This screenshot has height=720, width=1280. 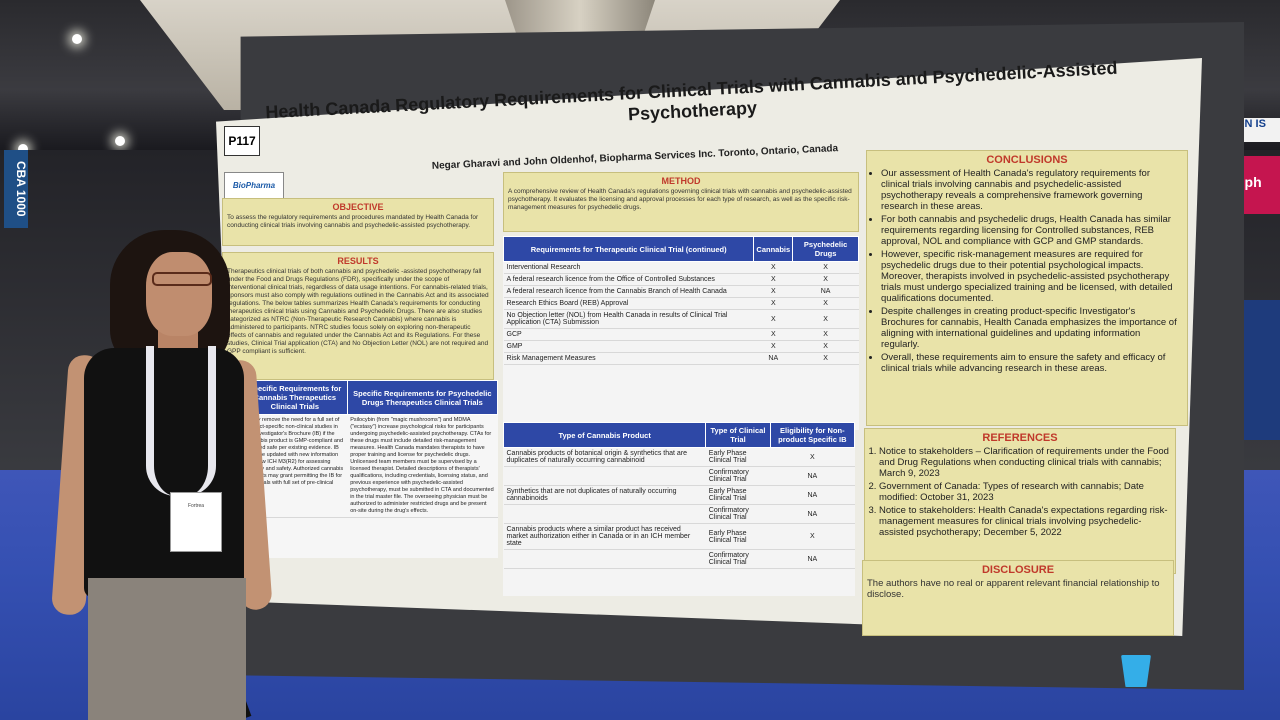 I want to click on method-heading: METHOD, so click(x=681, y=181).